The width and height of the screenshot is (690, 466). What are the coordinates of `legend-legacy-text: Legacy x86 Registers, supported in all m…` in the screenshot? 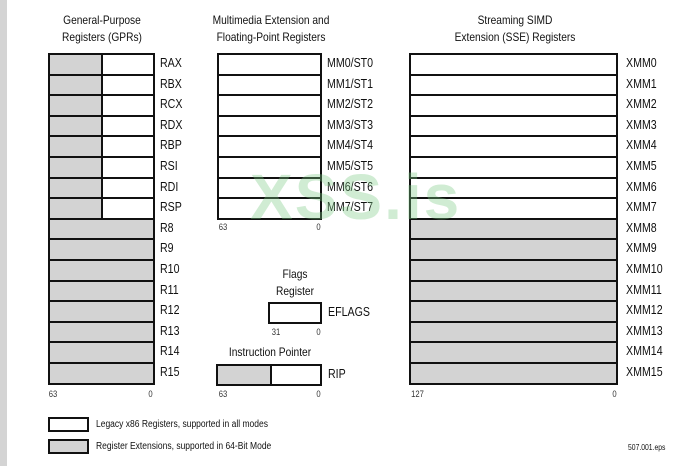 It's located at (182, 424).